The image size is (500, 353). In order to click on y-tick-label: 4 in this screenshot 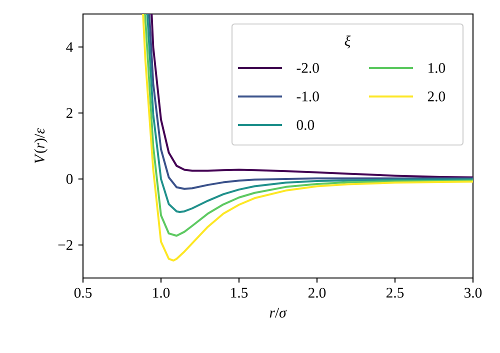, I will do `click(69, 47)`.